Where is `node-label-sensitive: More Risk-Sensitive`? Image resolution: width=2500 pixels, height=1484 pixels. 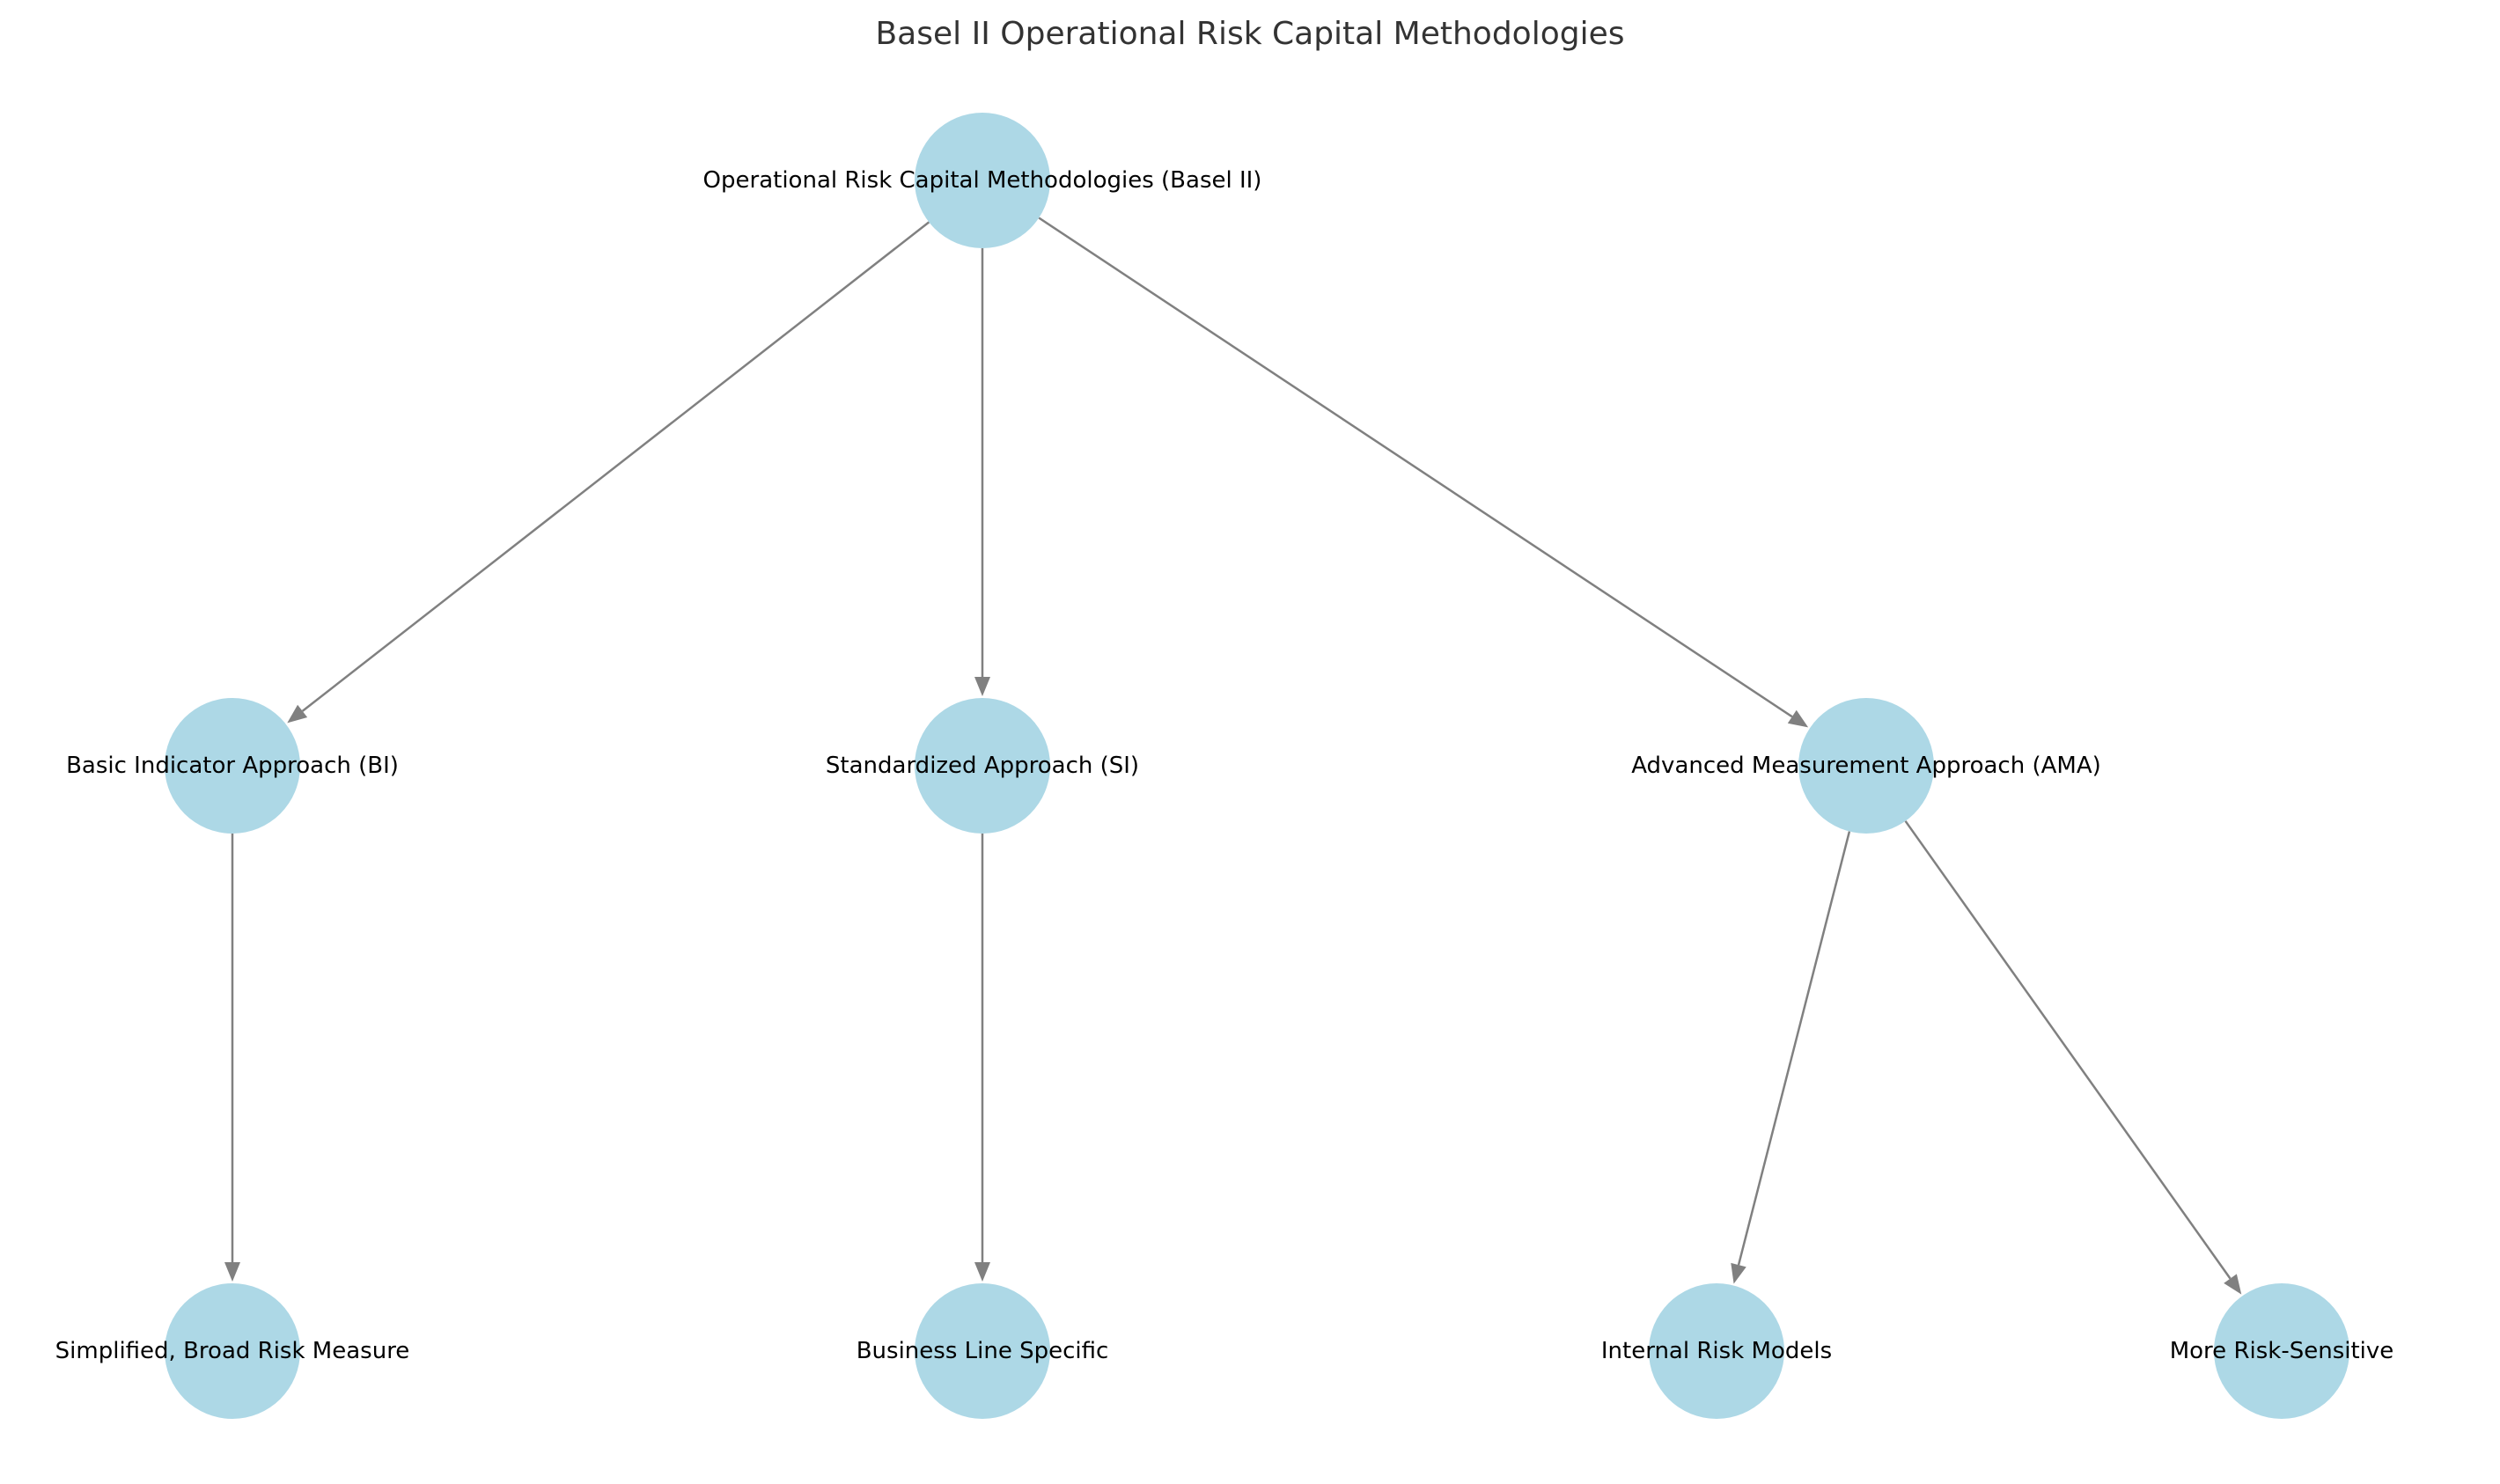
node-label-sensitive: More Risk-Sensitive is located at coordinates (2282, 1351).